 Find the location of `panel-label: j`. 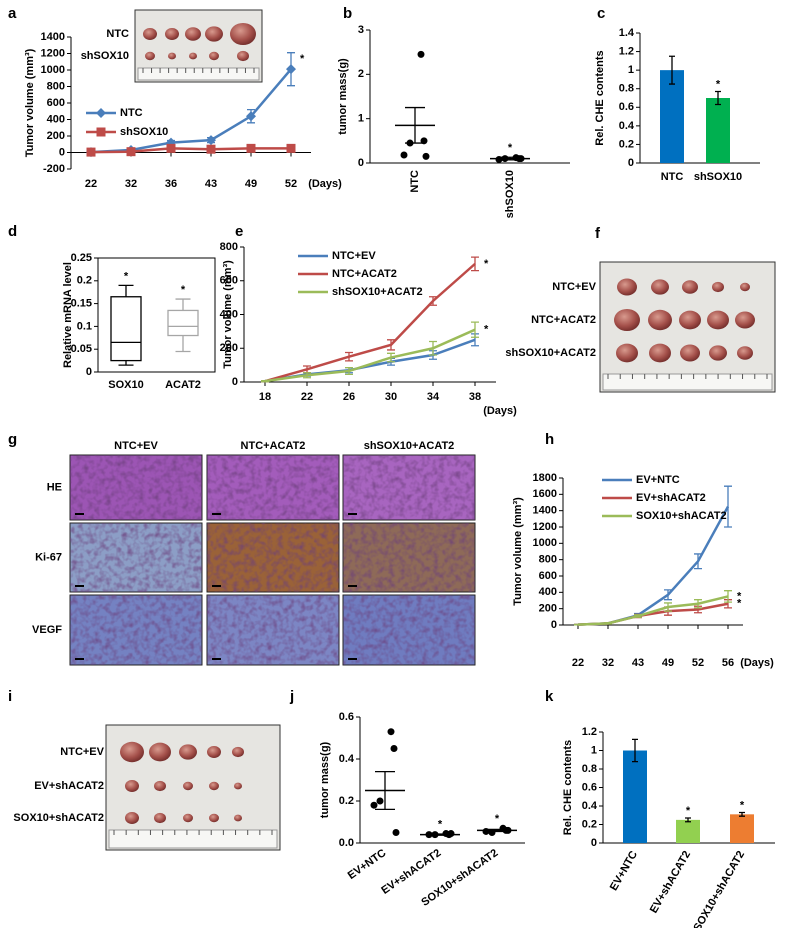

panel-label: j is located at coordinates (291, 696).